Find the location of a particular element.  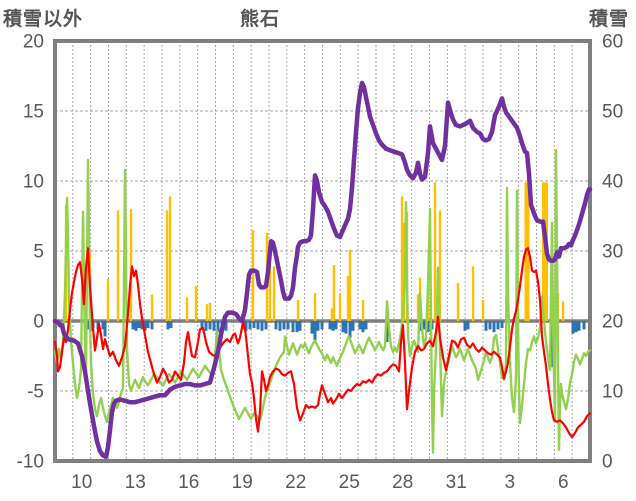

svg-text: 40 is located at coordinates (612, 182).